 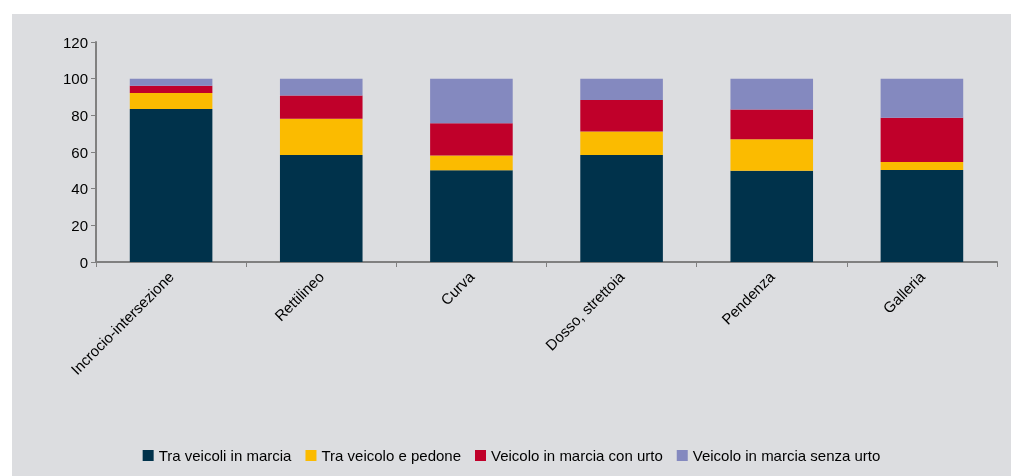 What do you see at coordinates (786, 455) in the screenshot?
I see `legend-label: Veicolo in marcia senza urto` at bounding box center [786, 455].